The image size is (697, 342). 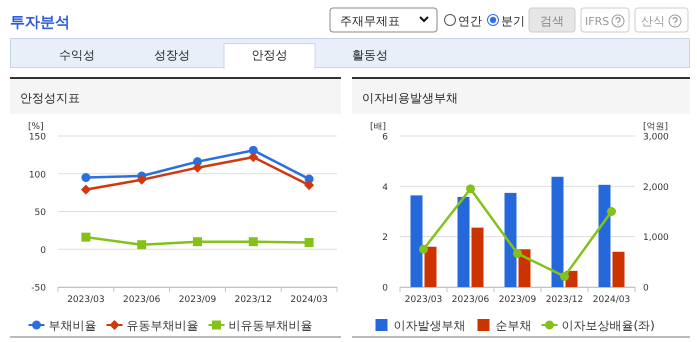 I want to click on y-tick-label: 4, so click(x=385, y=187).